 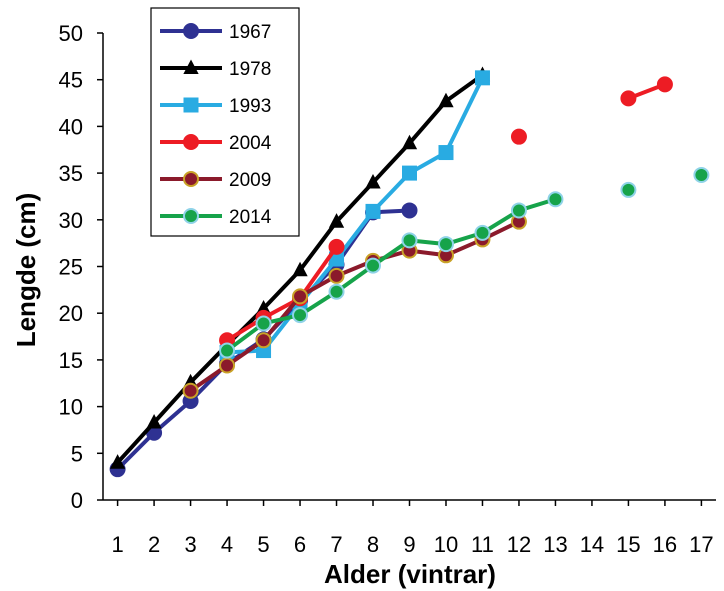 I want to click on y-tick-label: 30, so click(x=71, y=220).